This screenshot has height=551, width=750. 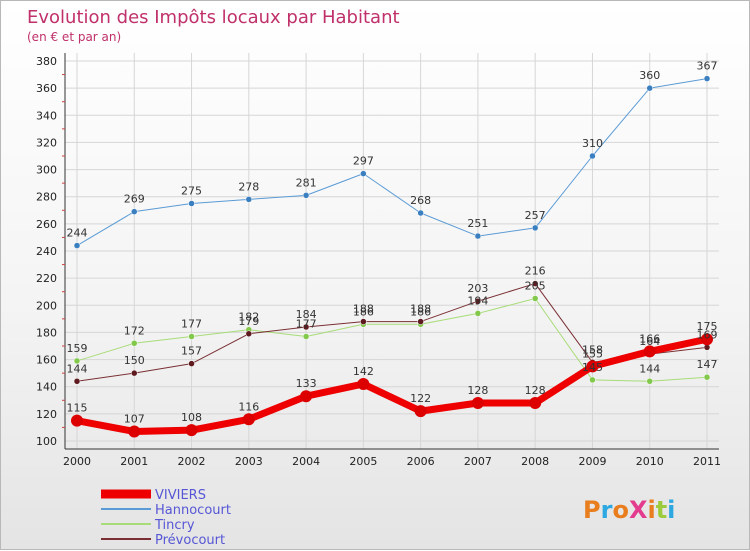 I want to click on data-label: 281, so click(x=306, y=182).